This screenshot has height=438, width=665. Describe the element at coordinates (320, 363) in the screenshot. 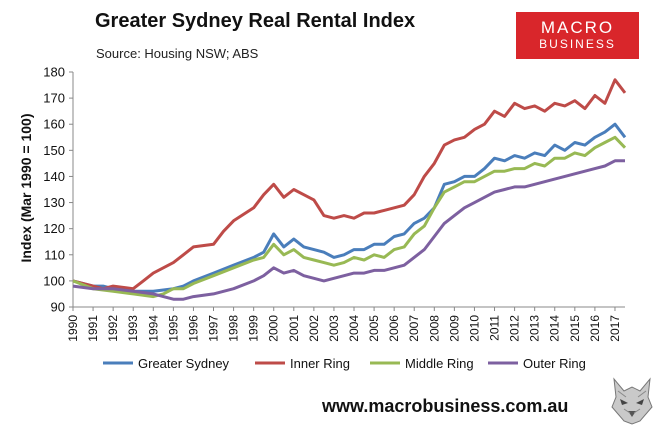

I see `legend-label-inner-ring: Inner Ring` at that location.